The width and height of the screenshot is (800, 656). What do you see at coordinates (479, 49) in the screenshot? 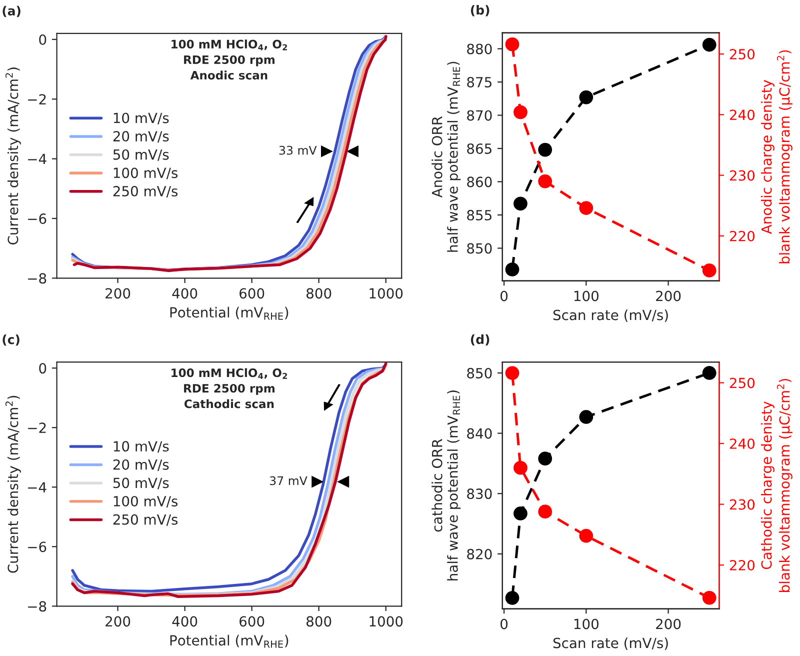
I see `y-tick-label: 880` at bounding box center [479, 49].